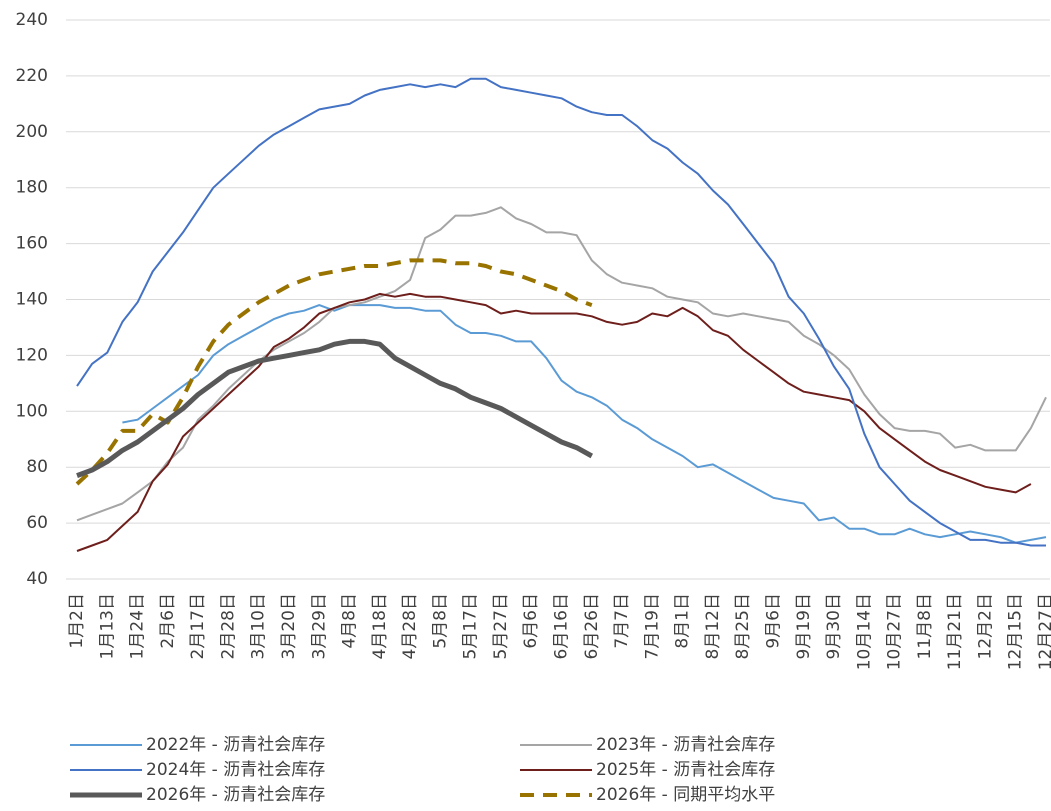  Describe the element at coordinates (685, 770) in the screenshot. I see `legend-label: 2025年 - 沥青社会库存` at that location.